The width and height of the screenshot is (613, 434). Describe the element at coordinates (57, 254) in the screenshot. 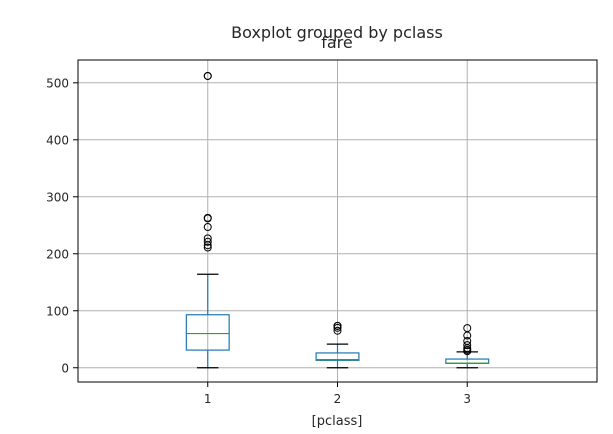

I see `y-tick-label: 200` at that location.